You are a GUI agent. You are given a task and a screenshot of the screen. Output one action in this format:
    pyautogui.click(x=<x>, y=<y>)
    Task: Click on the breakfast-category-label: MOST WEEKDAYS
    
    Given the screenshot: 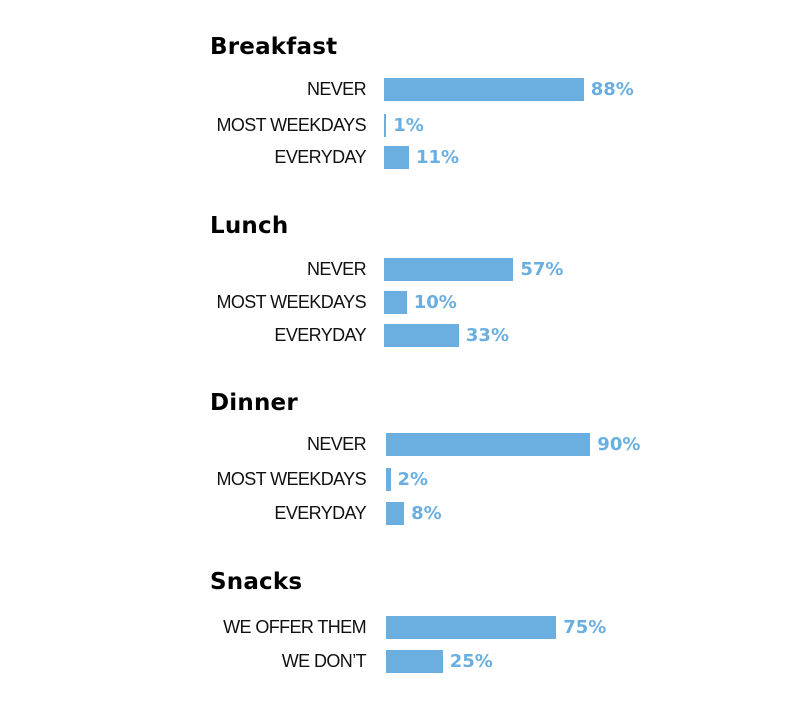 What is the action you would take?
    pyautogui.click(x=291, y=125)
    